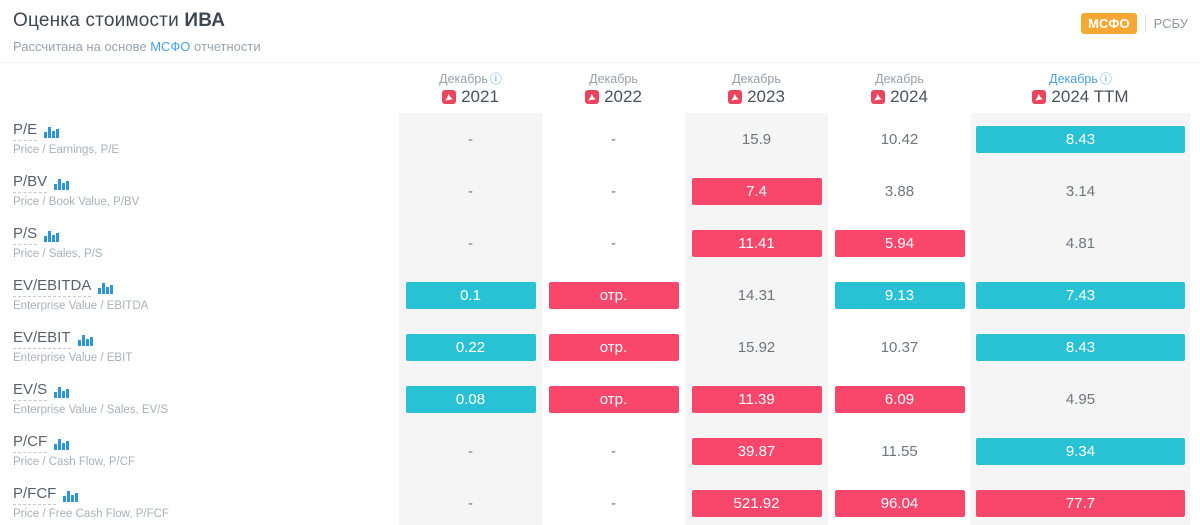 The image size is (1200, 525). I want to click on column-header-2022: Декабрь 2022, so click(613, 88).